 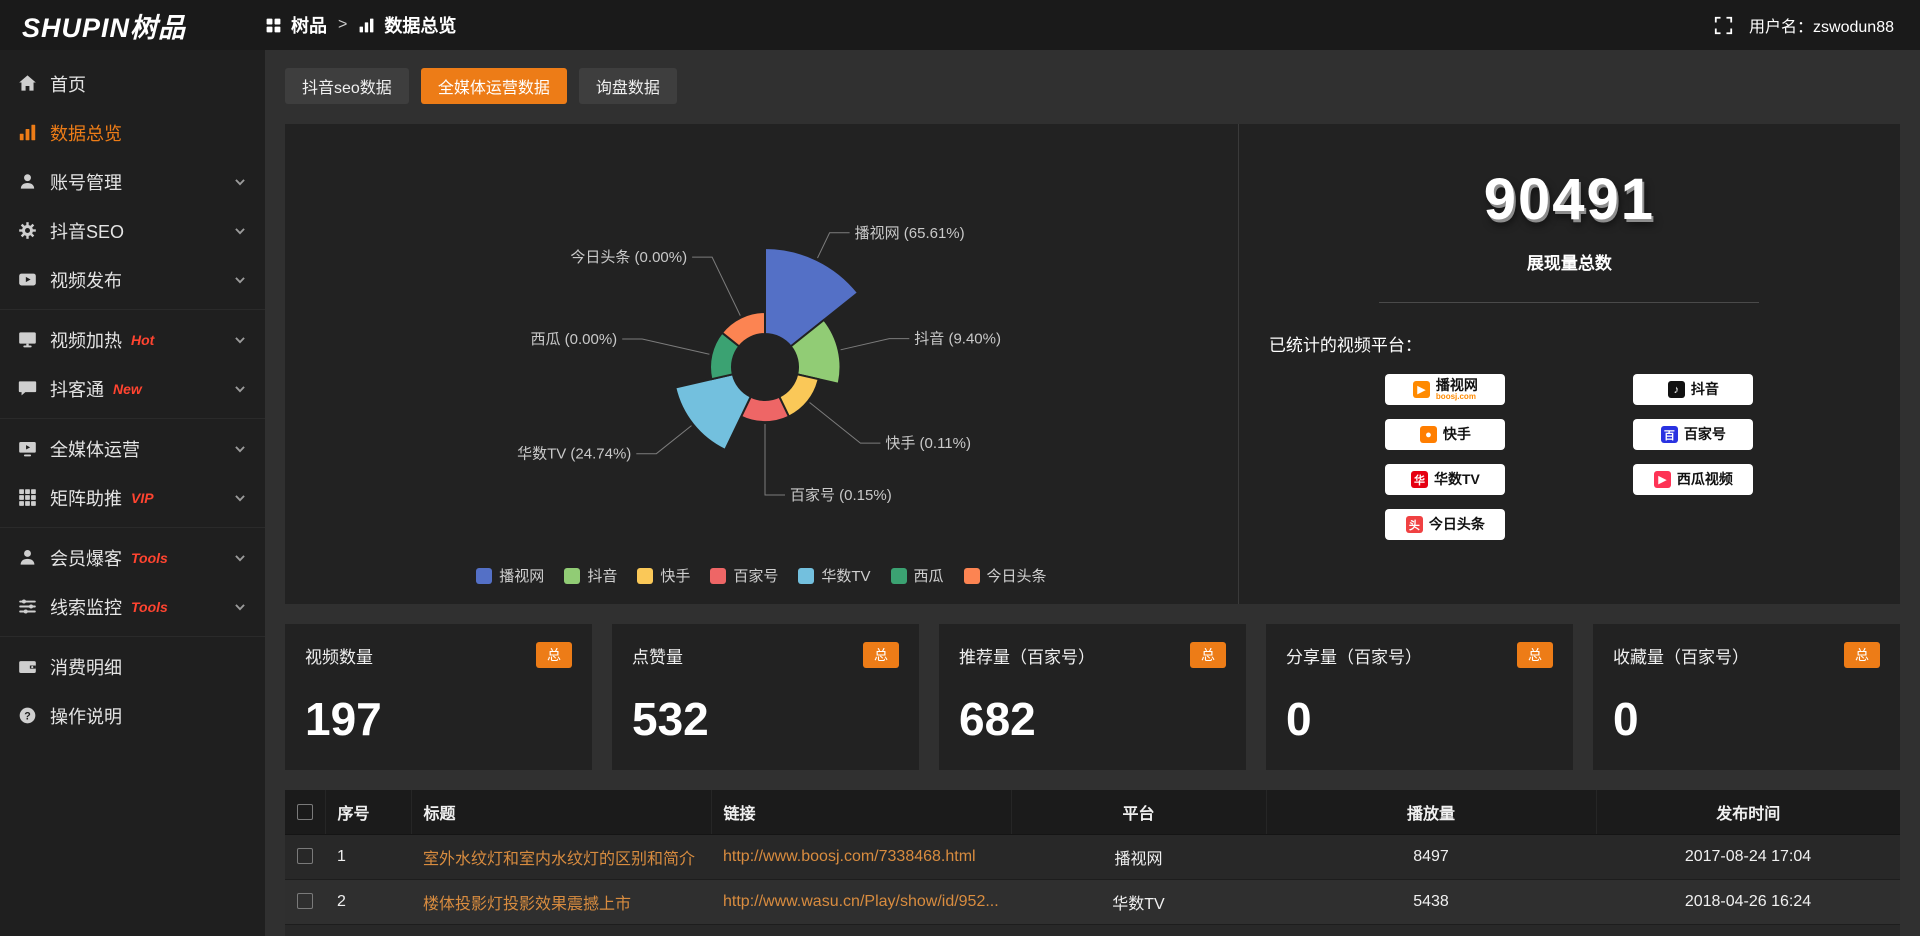 What do you see at coordinates (1138, 902) in the screenshot?
I see `cell-platform: 华数TV` at bounding box center [1138, 902].